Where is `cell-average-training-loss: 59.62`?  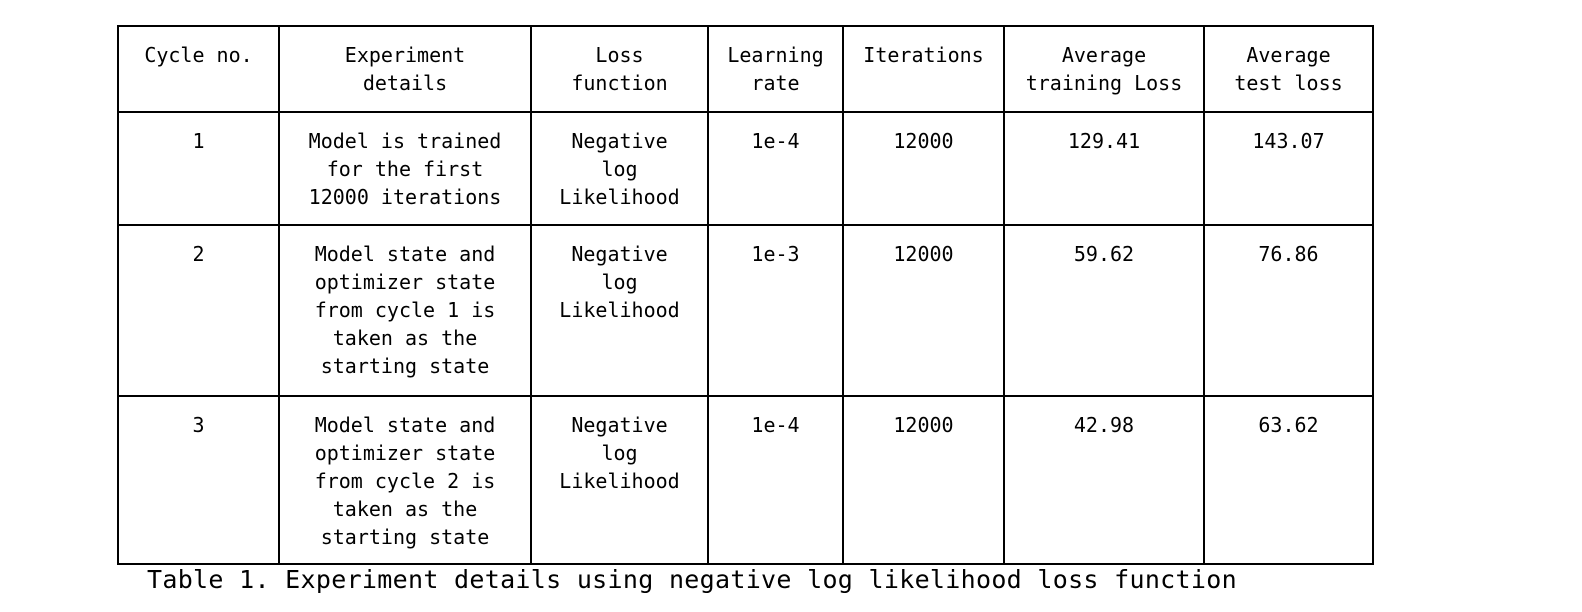 cell-average-training-loss: 59.62 is located at coordinates (1104, 310).